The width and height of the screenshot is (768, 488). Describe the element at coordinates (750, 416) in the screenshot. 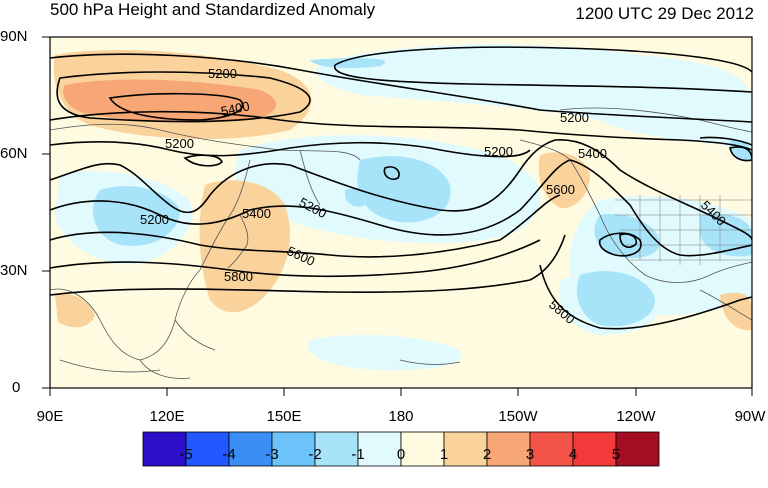

I see `lon-label-90w: 90W` at that location.